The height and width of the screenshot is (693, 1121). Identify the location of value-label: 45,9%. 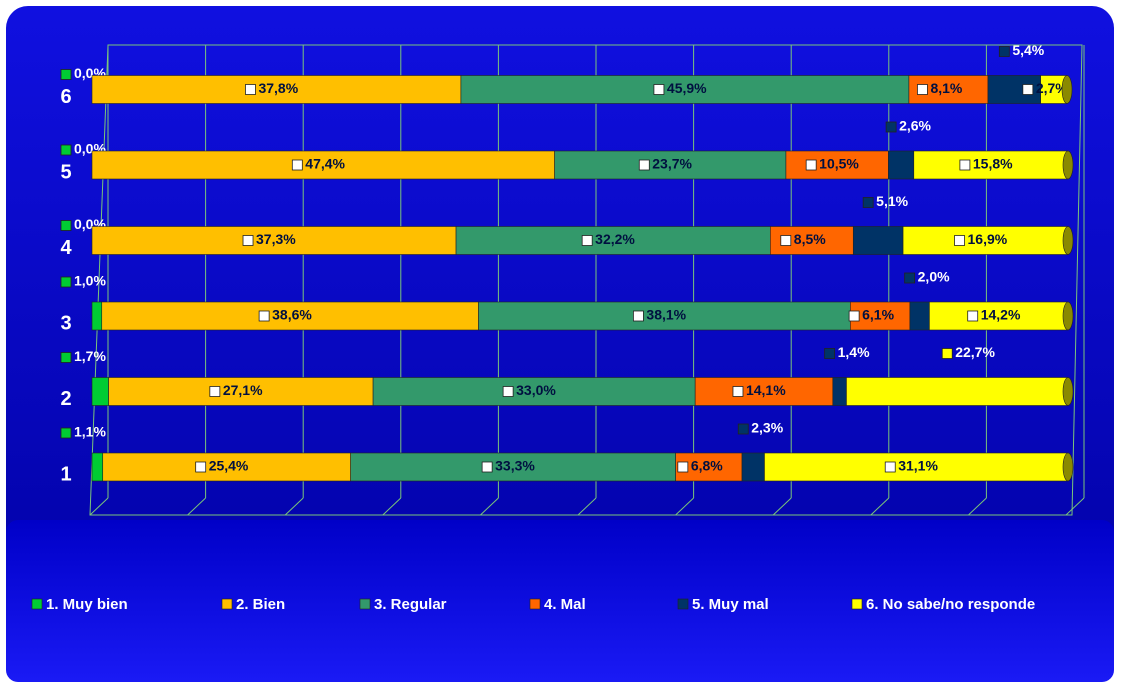
(687, 88).